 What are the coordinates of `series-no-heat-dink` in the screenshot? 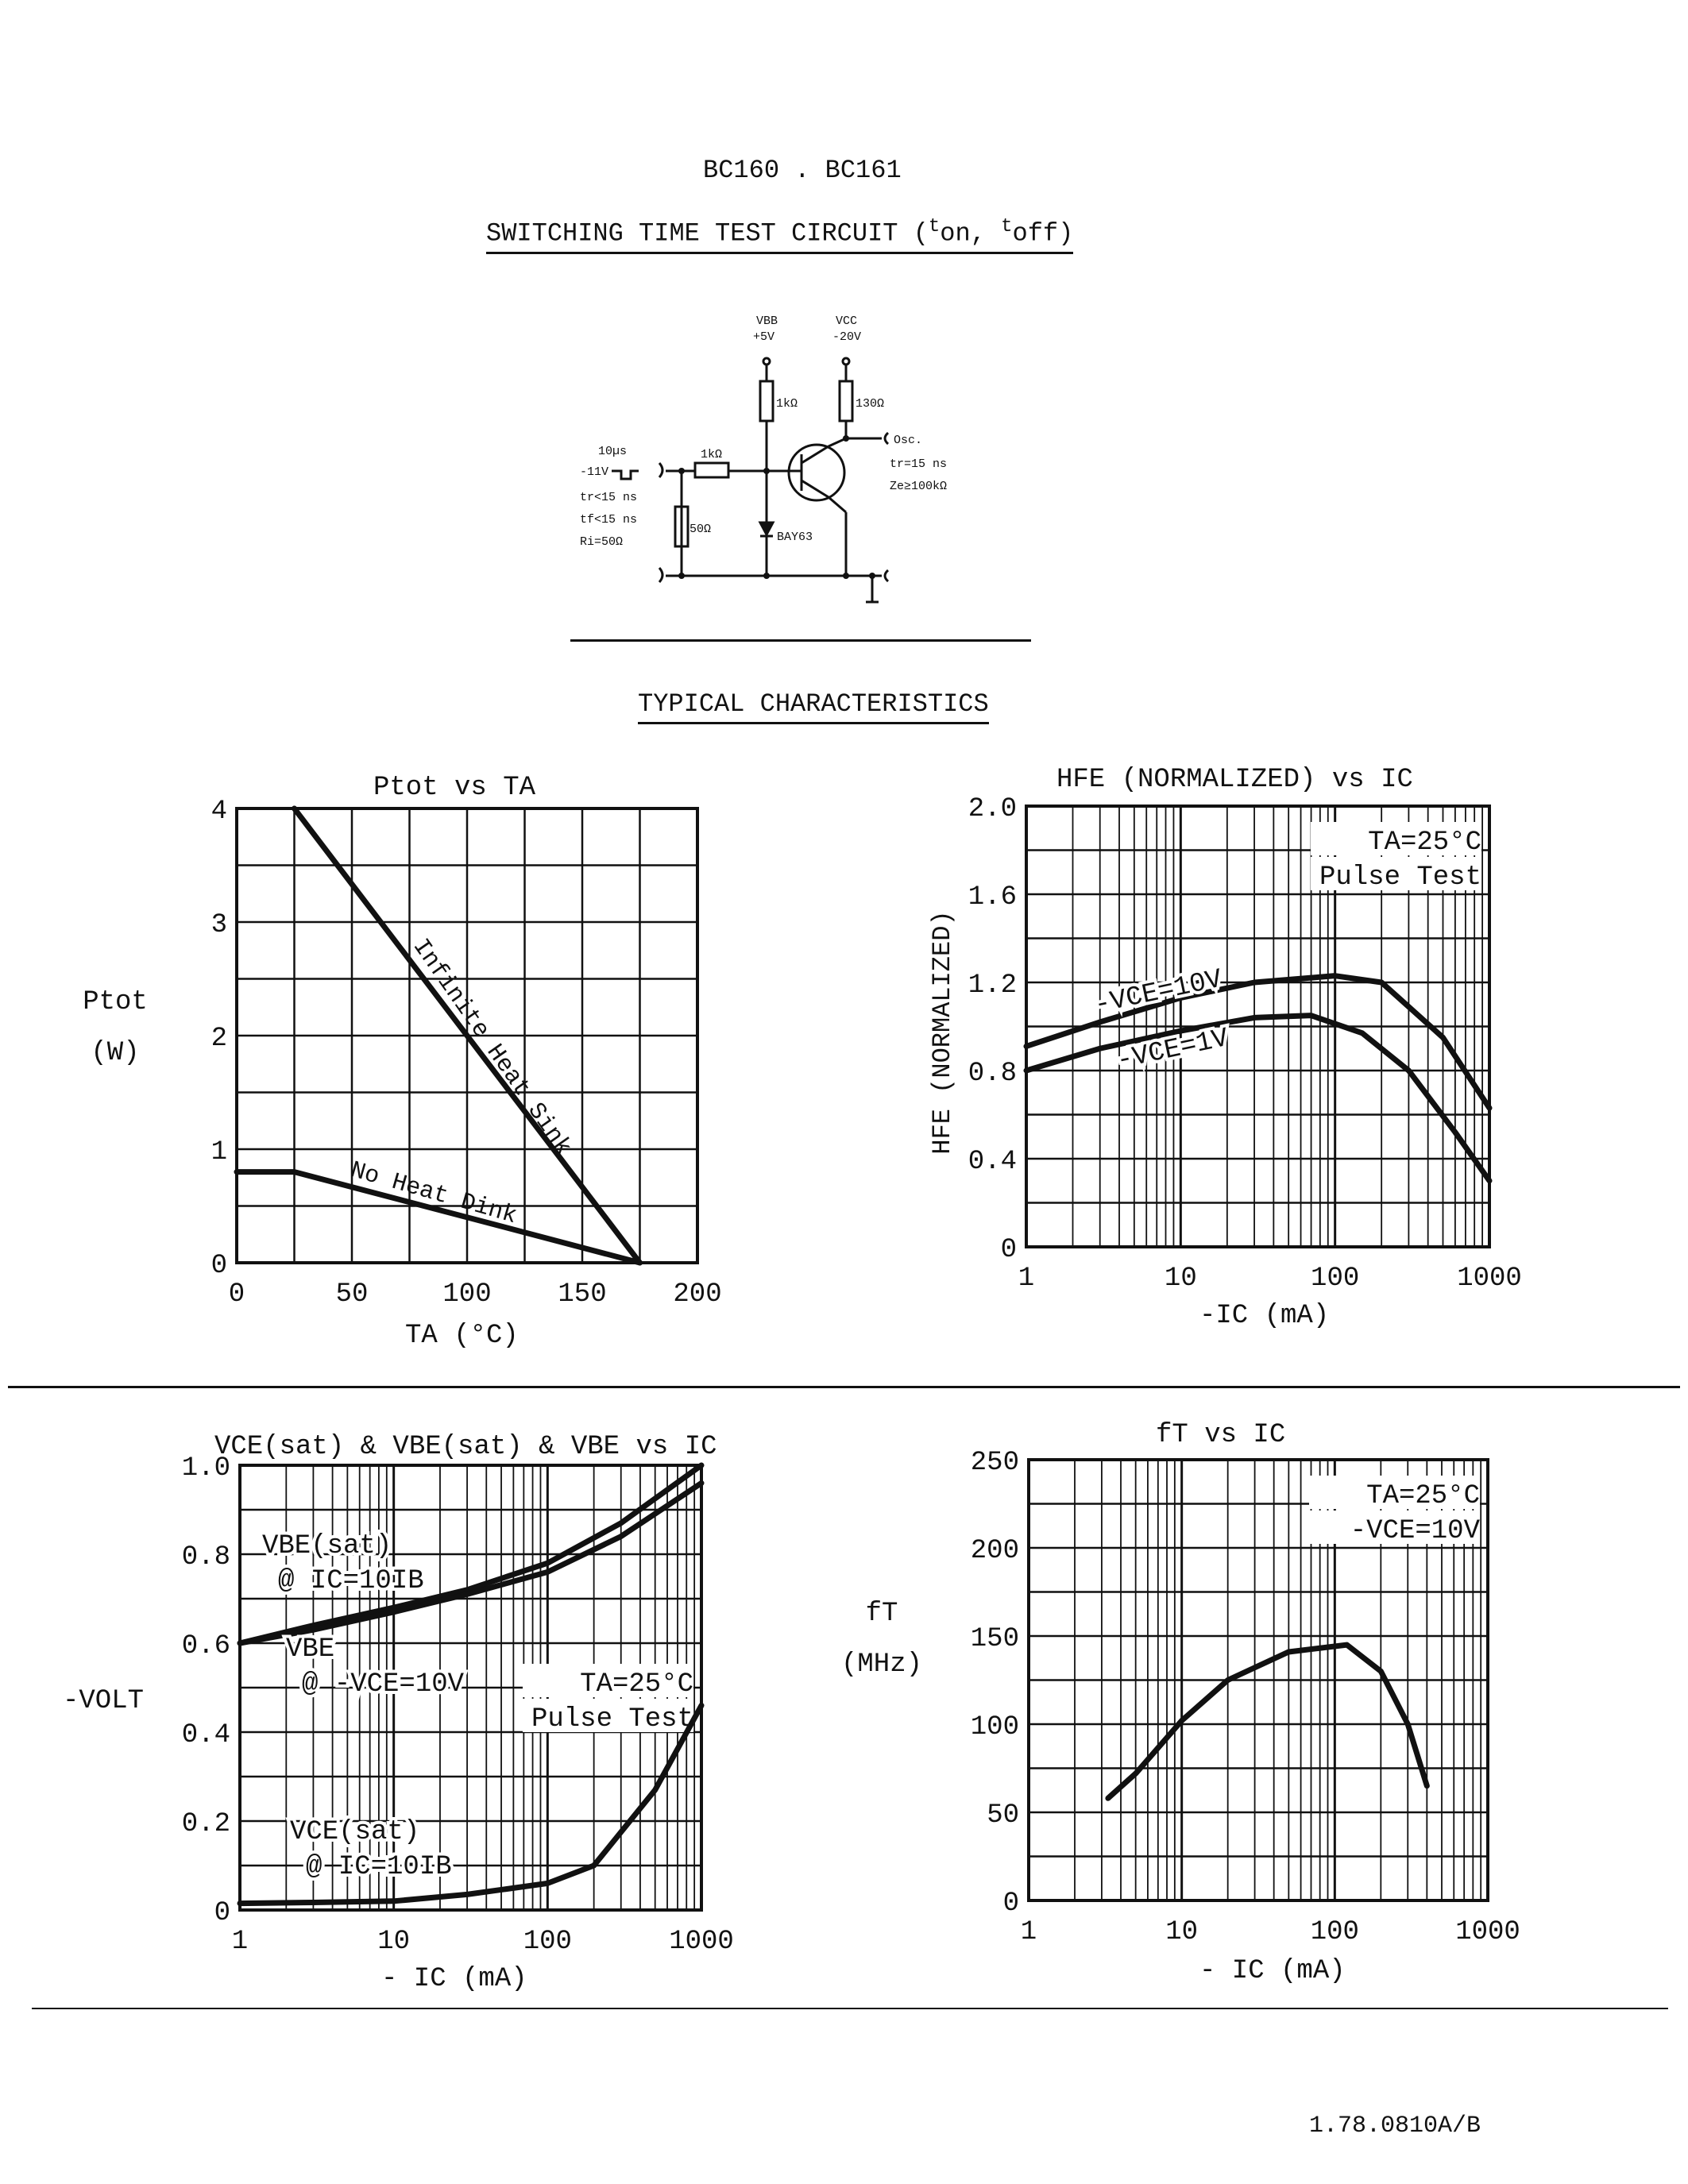 It's located at (439, 1217).